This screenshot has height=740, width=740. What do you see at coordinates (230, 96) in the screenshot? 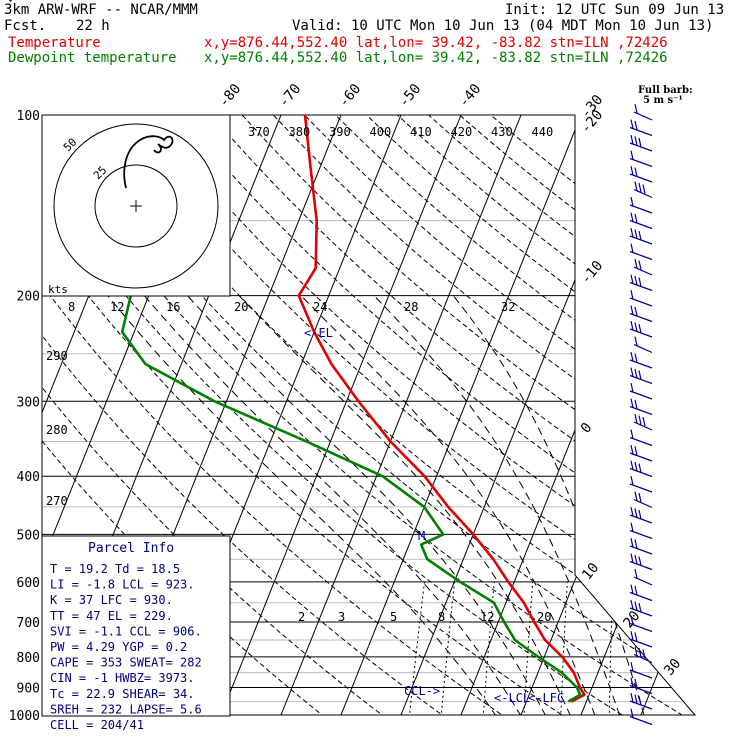
I see `temp-top-group--80: -80` at bounding box center [230, 96].